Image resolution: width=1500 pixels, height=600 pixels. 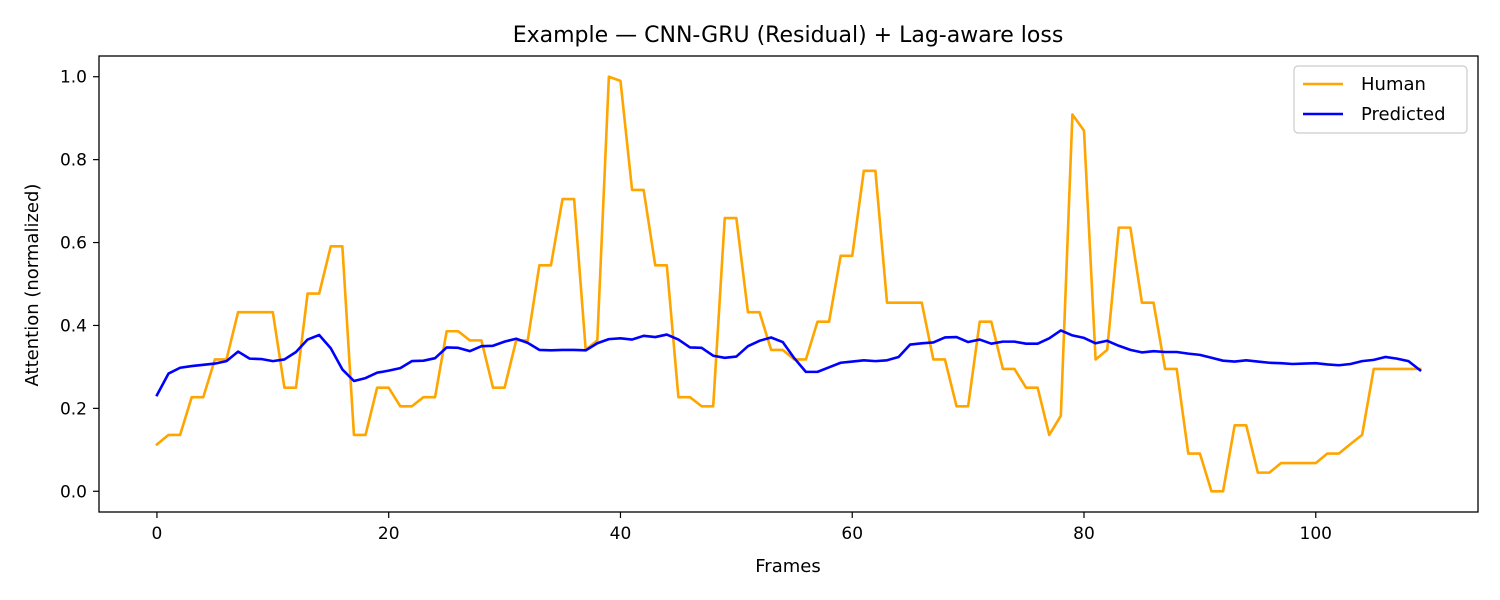 What do you see at coordinates (787, 566) in the screenshot?
I see `x-axis-label: Frames` at bounding box center [787, 566].